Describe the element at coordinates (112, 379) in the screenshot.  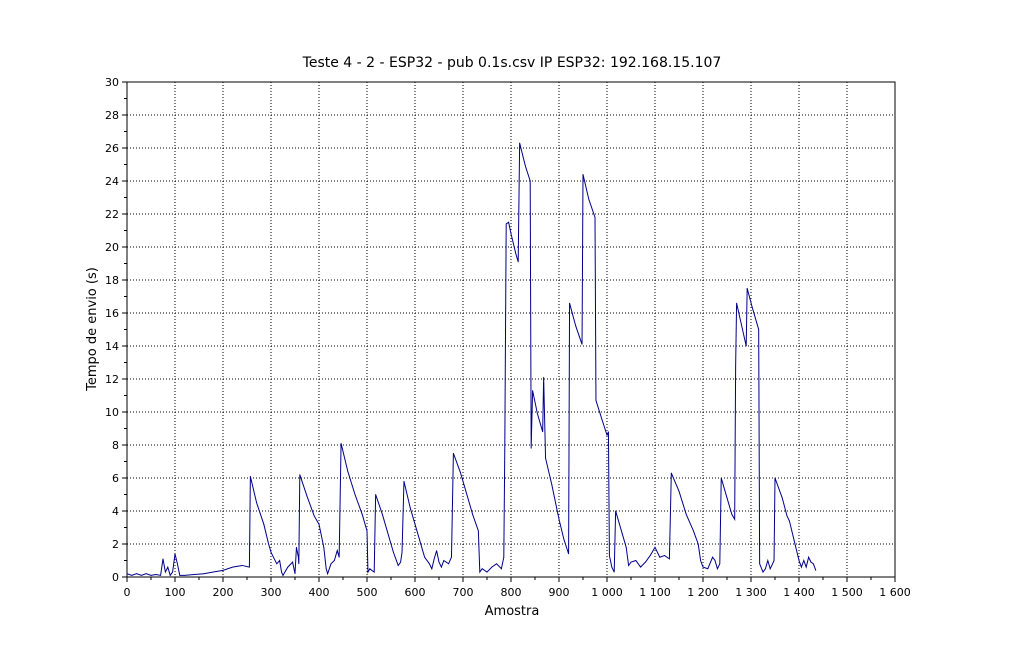
I see `y-tick-label: 12` at that location.